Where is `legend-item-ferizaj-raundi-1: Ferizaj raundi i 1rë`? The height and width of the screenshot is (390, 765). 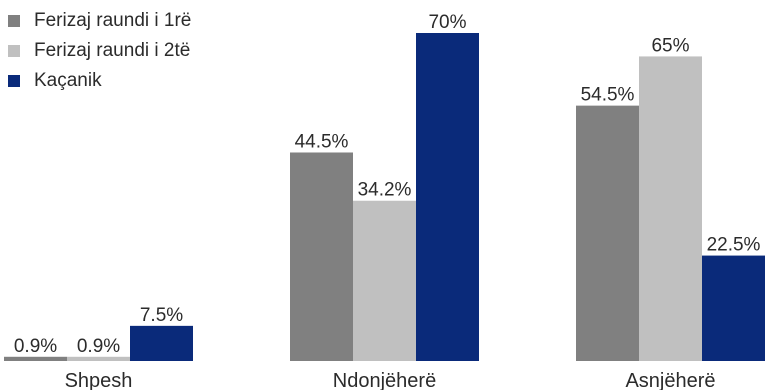 legend-item-ferizaj-raundi-1: Ferizaj raundi i 1rë is located at coordinates (99, 21).